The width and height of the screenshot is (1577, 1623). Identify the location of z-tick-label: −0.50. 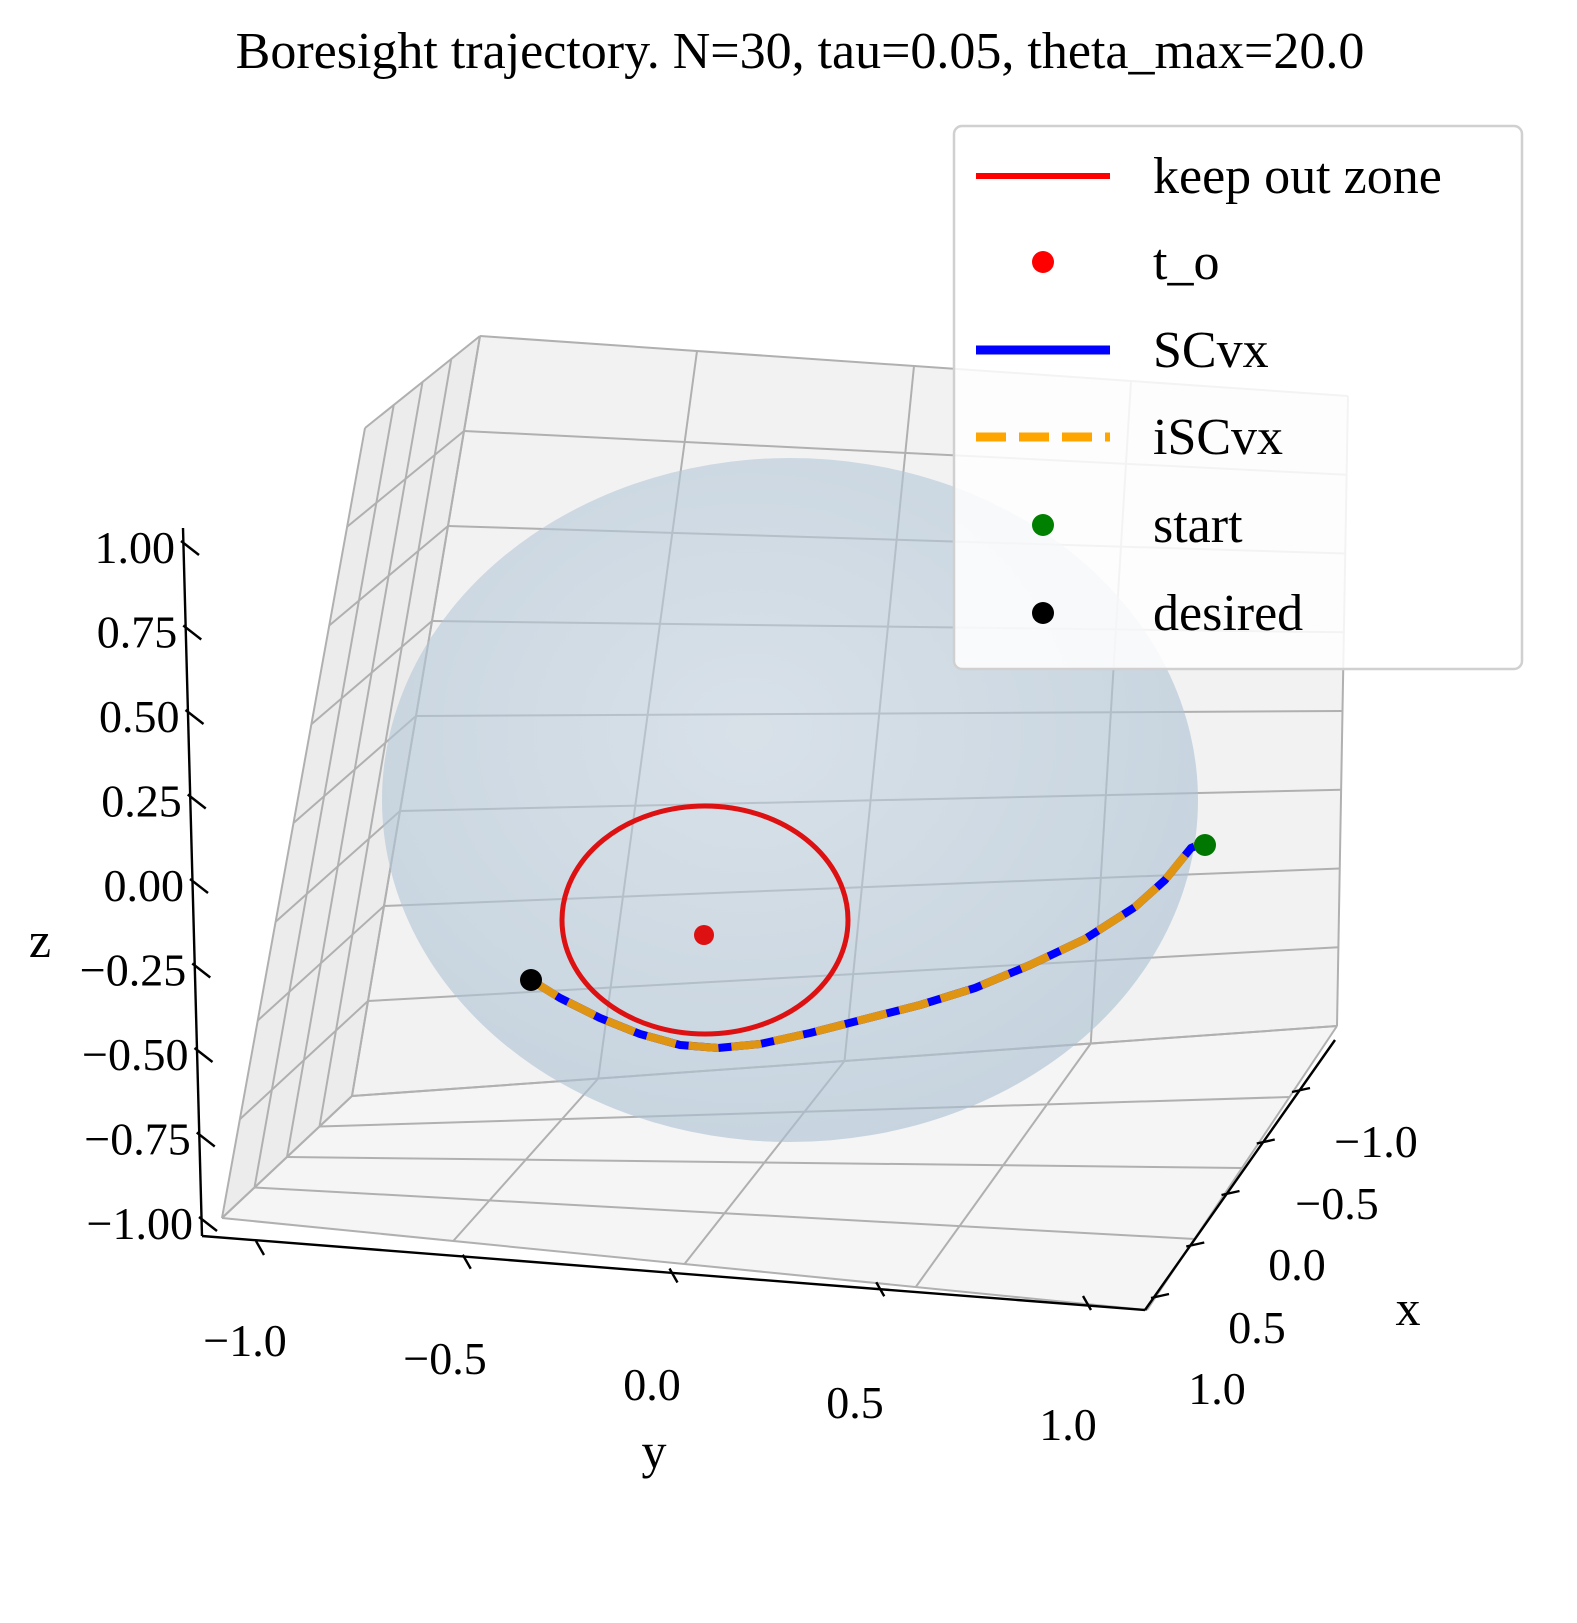
(135, 1054).